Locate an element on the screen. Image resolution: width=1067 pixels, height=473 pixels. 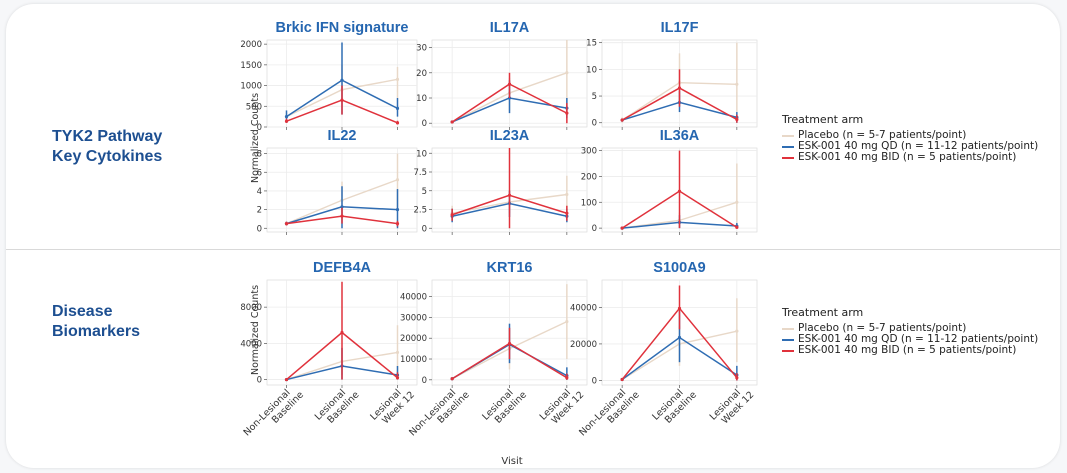
section-label-disease-biomarkers: Disease Biomarkers is located at coordinates (96, 321).